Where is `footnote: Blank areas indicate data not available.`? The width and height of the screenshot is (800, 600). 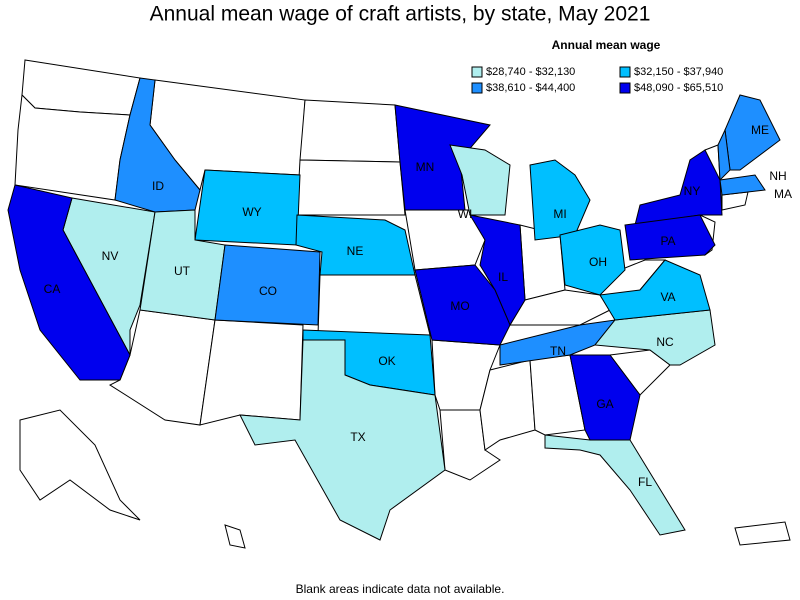 footnote: Blank areas indicate data not available. is located at coordinates (400, 589).